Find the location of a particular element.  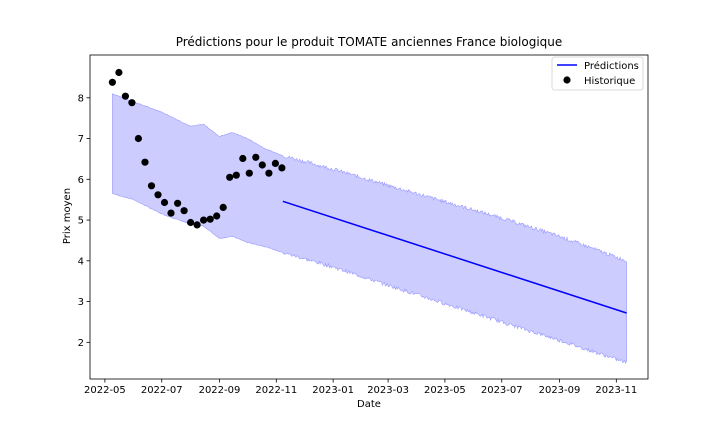

y-tick-label: 4 is located at coordinates (81, 261).